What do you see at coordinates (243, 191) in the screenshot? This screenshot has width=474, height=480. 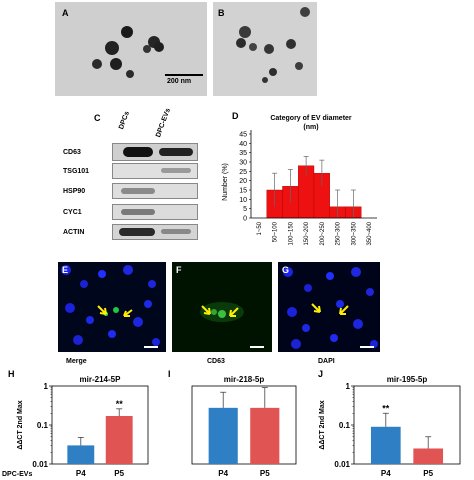 I see `y-tick-label: 15` at bounding box center [243, 191].